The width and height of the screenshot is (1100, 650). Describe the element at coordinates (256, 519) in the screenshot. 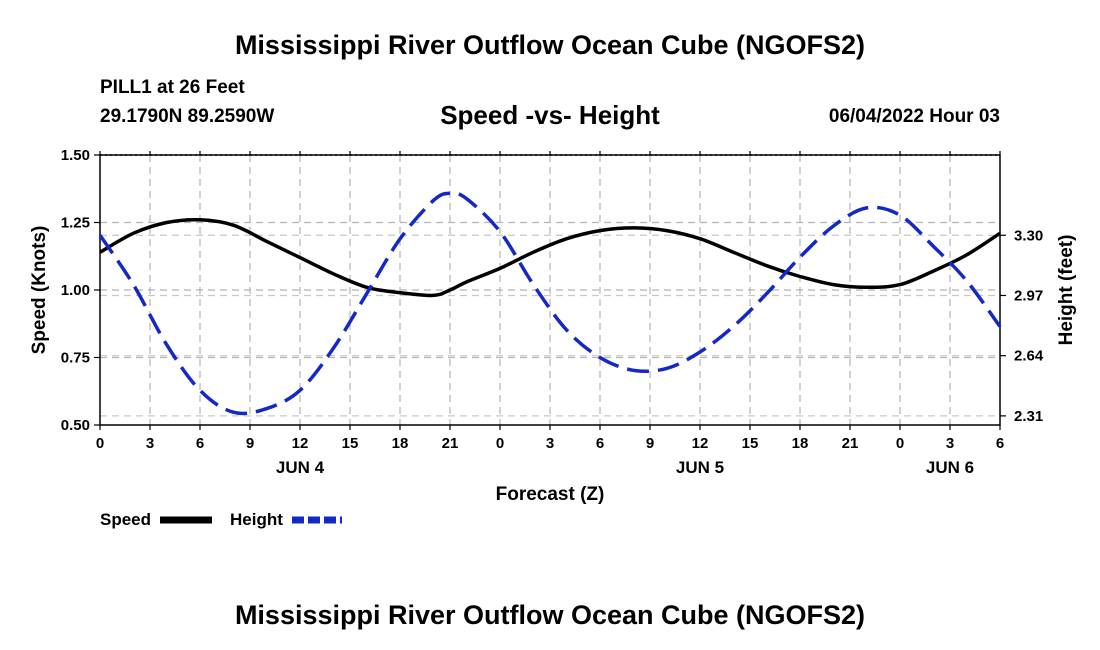

I see `legend-label-height: Height` at that location.